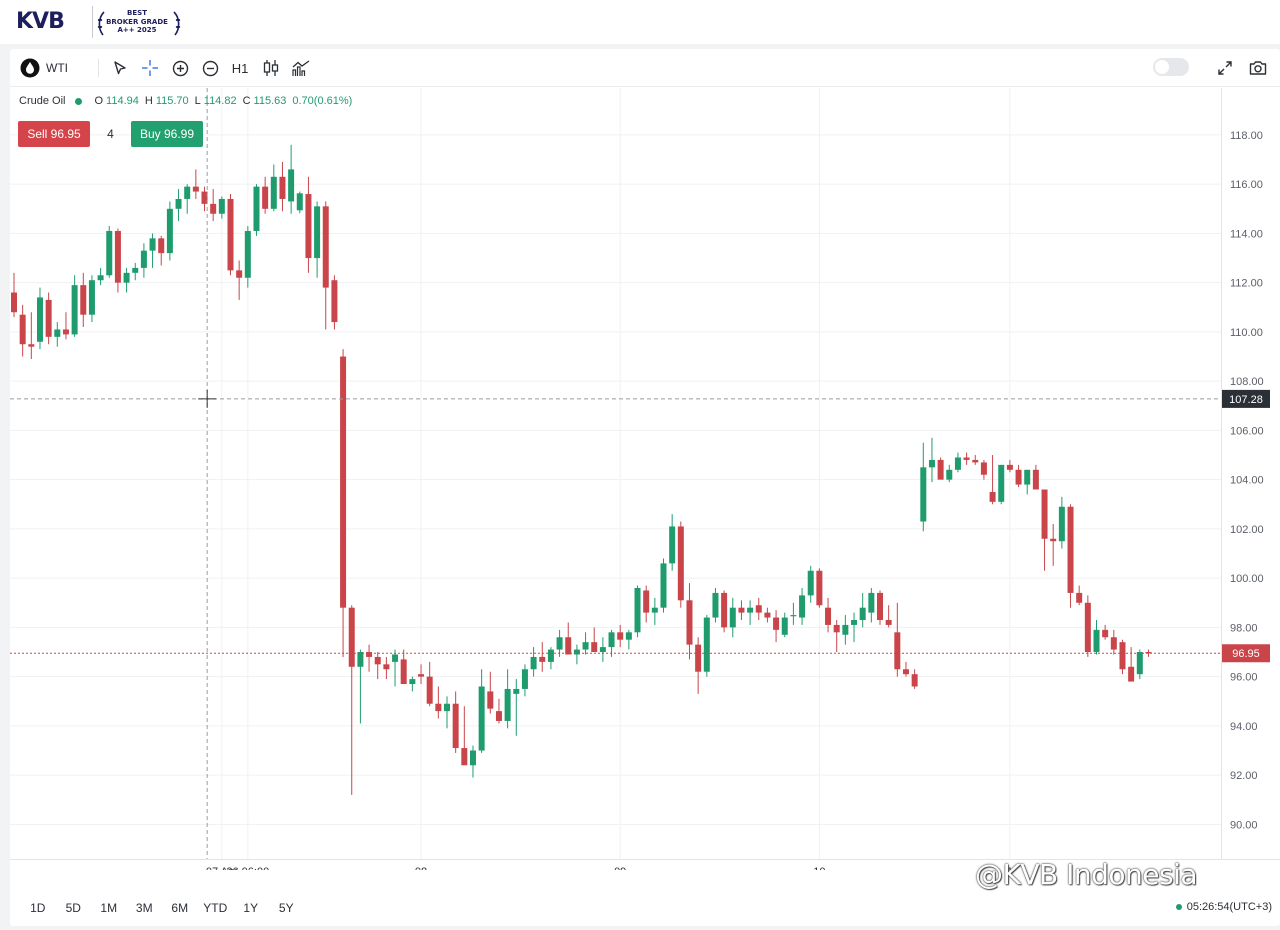 The image size is (1280, 930). Describe the element at coordinates (54, 134) in the screenshot. I see `sell-button: Sell 96.95` at that location.